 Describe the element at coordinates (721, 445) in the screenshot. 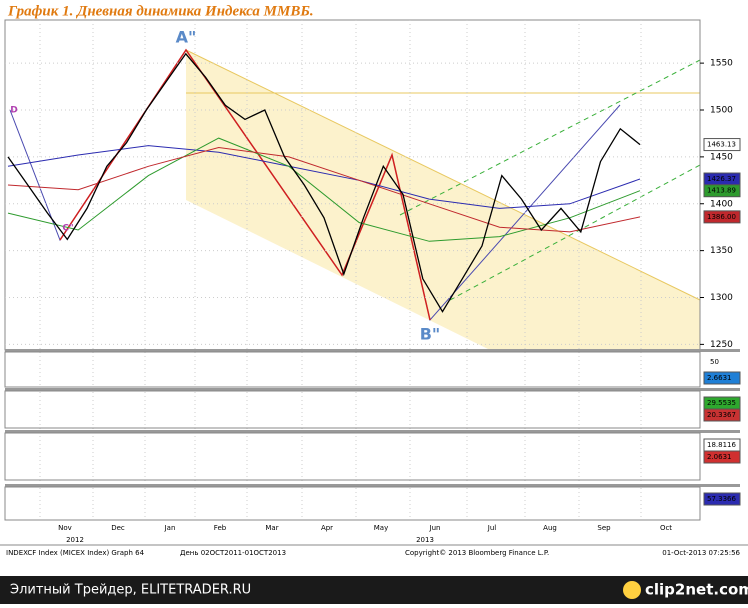

I see `panel-value-label: 18.8116` at that location.